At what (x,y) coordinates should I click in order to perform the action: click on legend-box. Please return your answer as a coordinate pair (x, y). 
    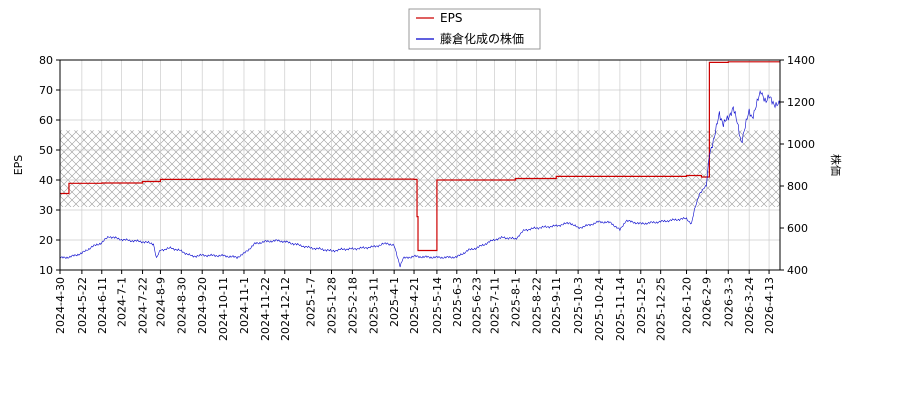
    Looking at the image, I should click on (474, 29).